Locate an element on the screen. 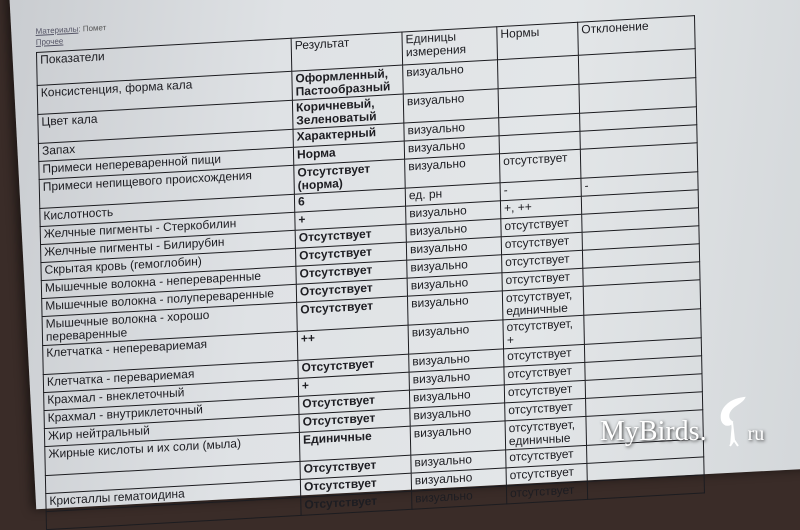 The image size is (800, 530). report-meta: Материалы: Помет Прочее is located at coordinates (71, 35).